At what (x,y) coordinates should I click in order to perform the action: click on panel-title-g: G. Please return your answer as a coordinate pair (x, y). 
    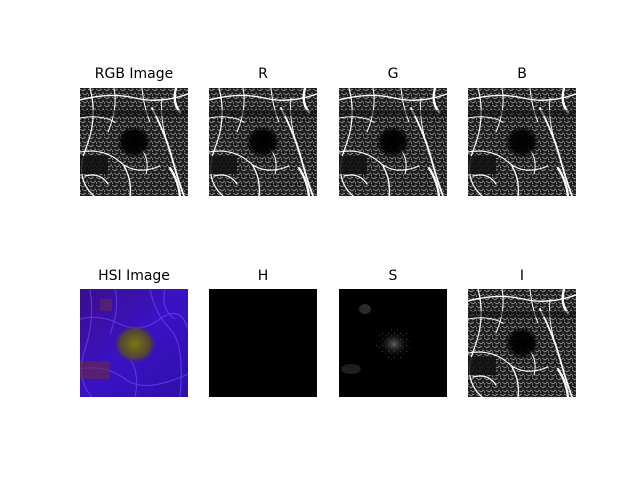
    Looking at the image, I should click on (393, 74).